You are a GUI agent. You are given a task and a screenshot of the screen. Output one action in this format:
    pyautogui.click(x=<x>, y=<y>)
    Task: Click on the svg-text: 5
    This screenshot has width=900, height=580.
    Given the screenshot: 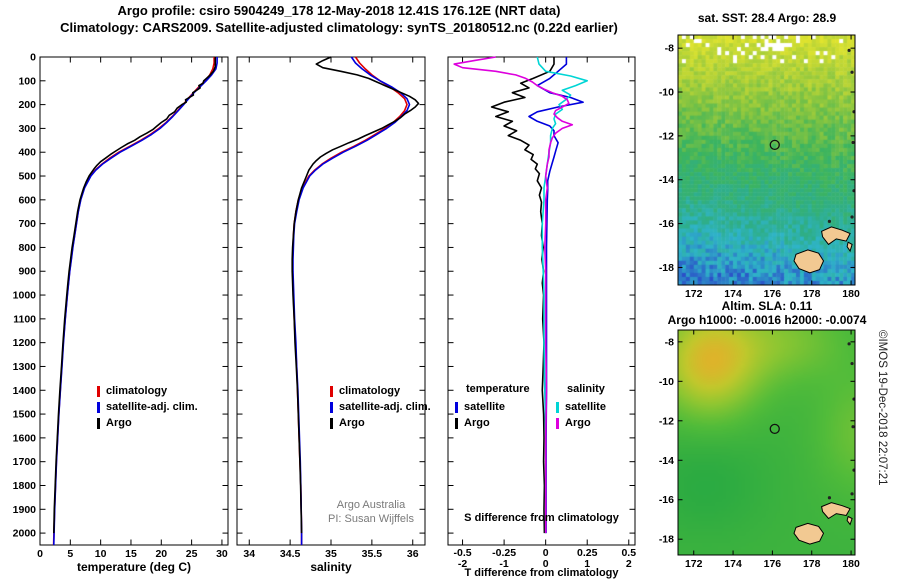 What is the action you would take?
    pyautogui.click(x=70, y=554)
    